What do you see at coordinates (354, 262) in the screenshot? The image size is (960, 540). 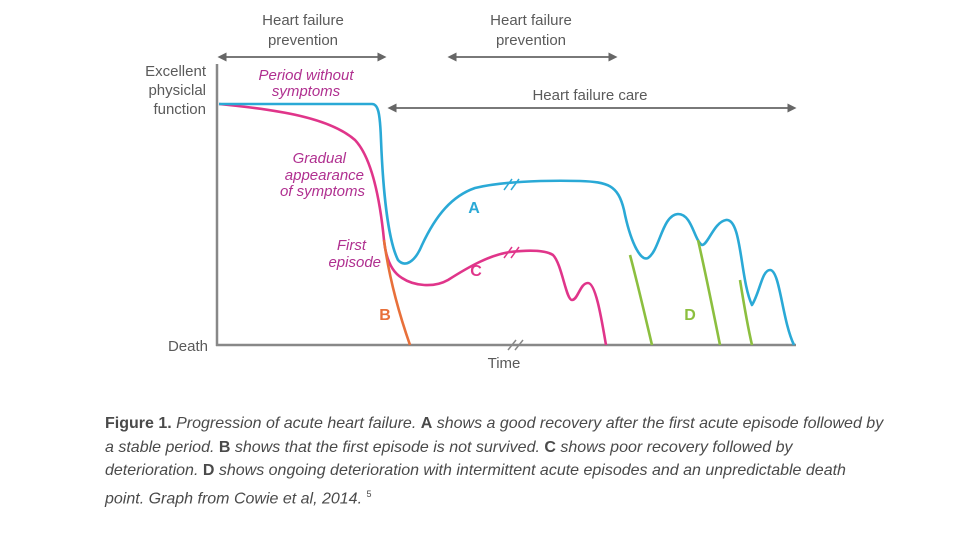 I see `annotation-first-2: episode` at bounding box center [354, 262].